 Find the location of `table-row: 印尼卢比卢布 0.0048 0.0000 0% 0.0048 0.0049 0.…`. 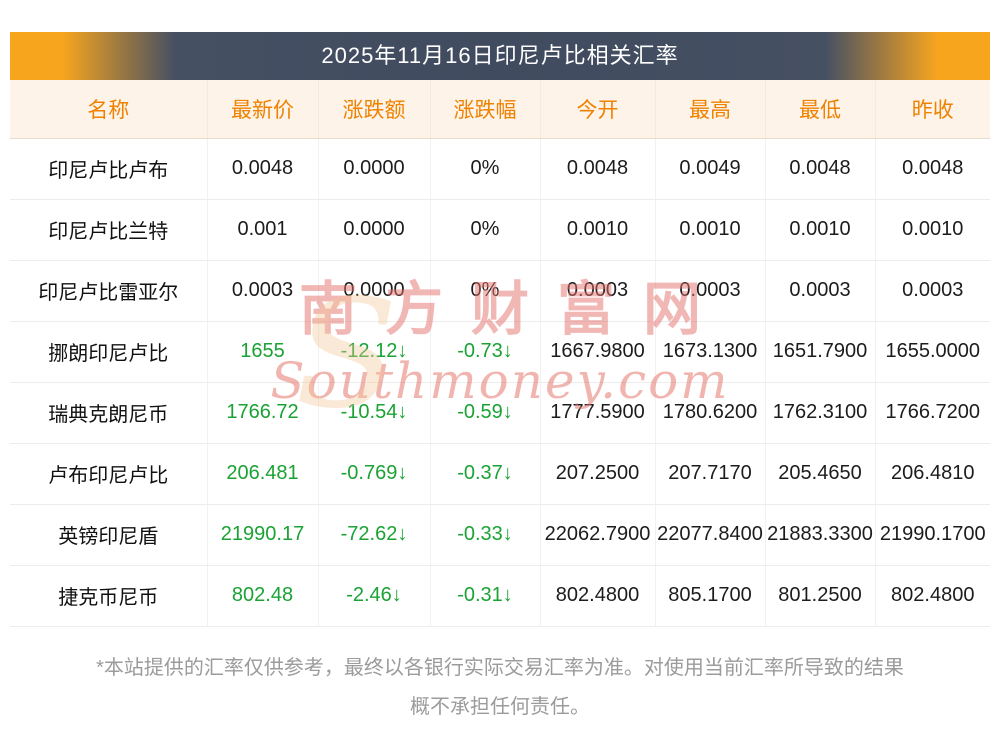

table-row: 印尼卢比卢布 0.0048 0.0000 0% 0.0048 0.0049 0.… is located at coordinates (500, 169).